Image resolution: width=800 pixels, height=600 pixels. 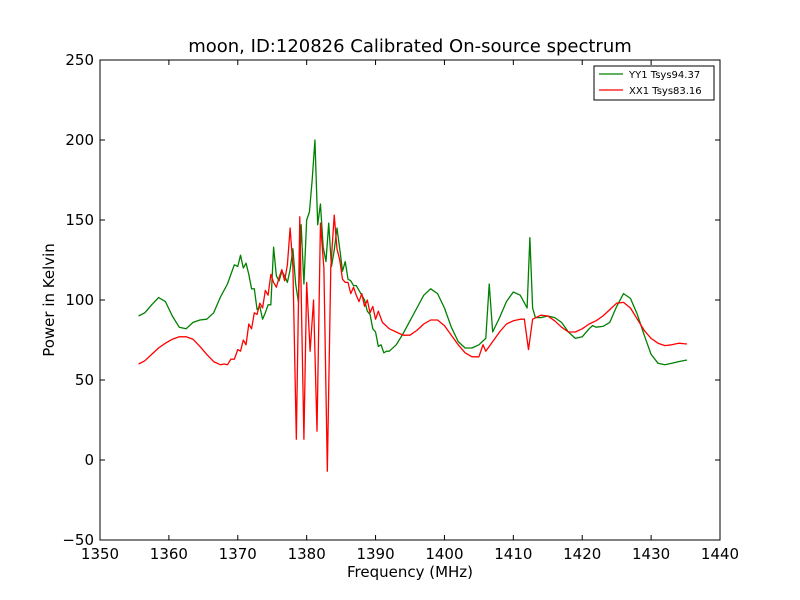 I want to click on y-tick-label: 50, so click(x=84, y=380).